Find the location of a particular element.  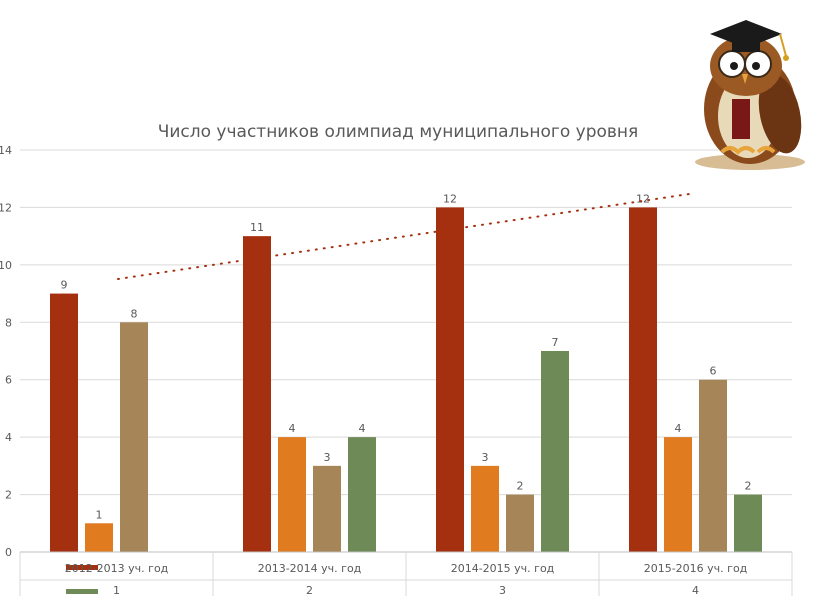

data-label: 11 is located at coordinates (257, 227).